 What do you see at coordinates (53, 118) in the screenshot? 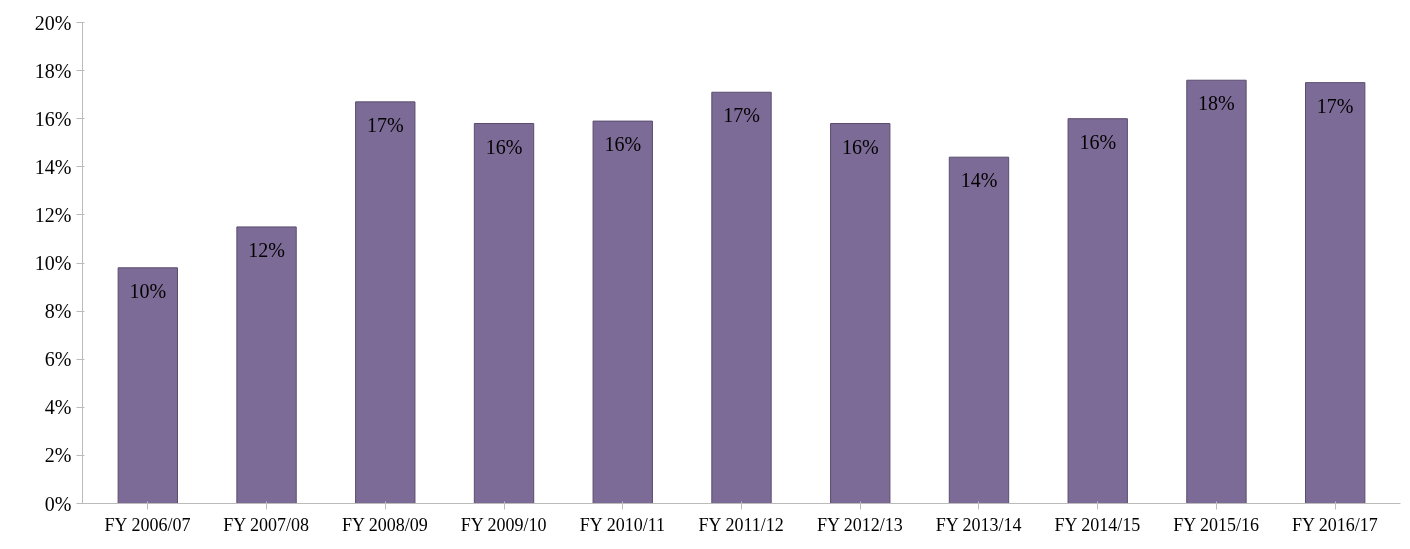
I see `y-tick-label: 16%` at bounding box center [53, 118].